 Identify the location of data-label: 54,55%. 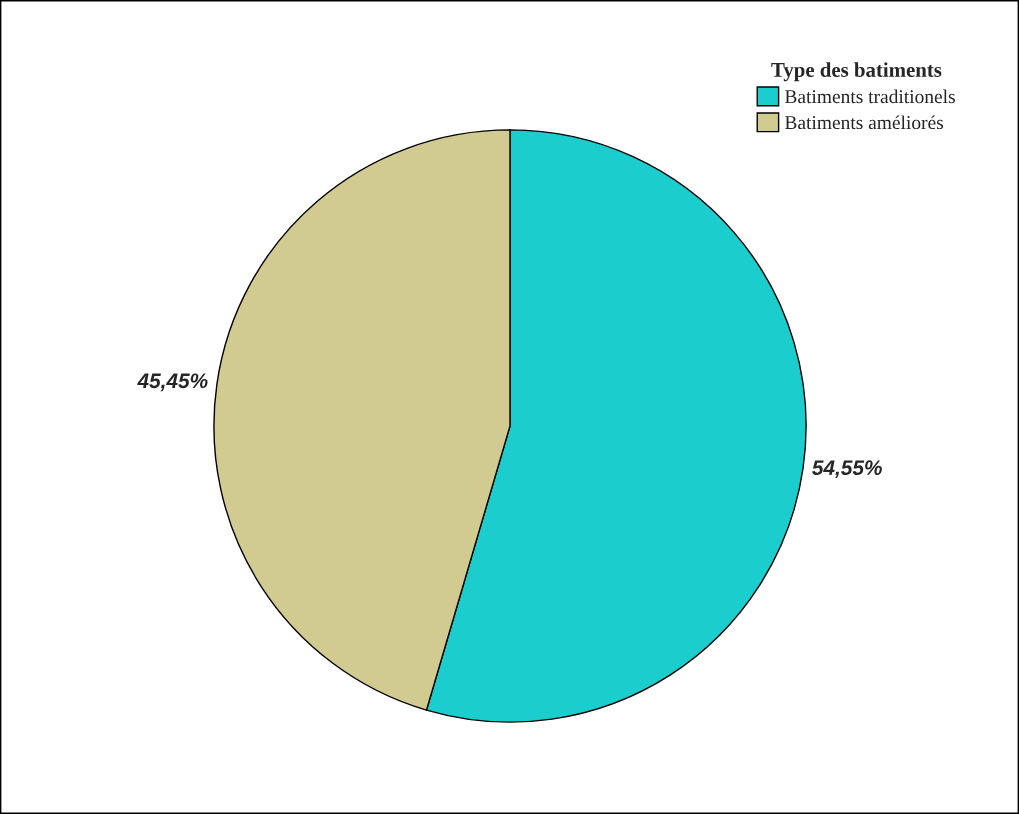
(847, 469).